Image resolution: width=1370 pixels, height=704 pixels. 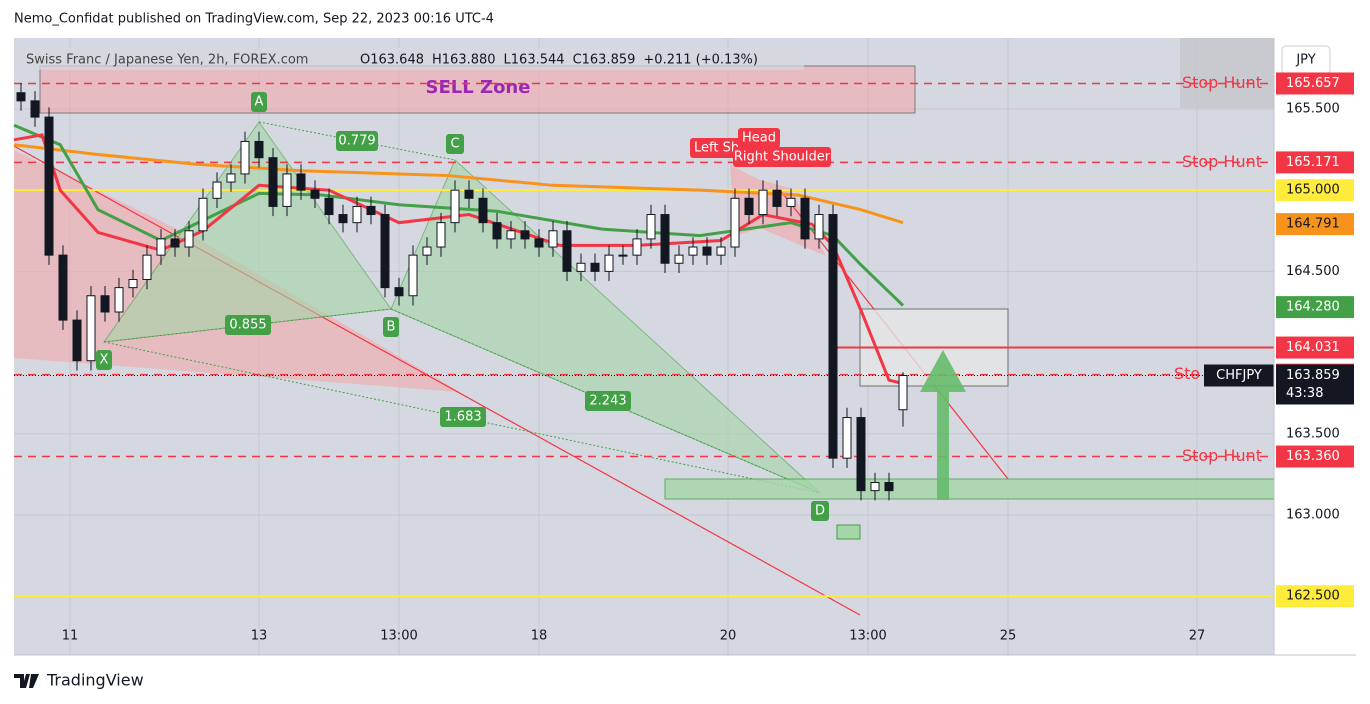 What do you see at coordinates (534, 60) in the screenshot?
I see `ohlc-value: L163.544` at bounding box center [534, 60].